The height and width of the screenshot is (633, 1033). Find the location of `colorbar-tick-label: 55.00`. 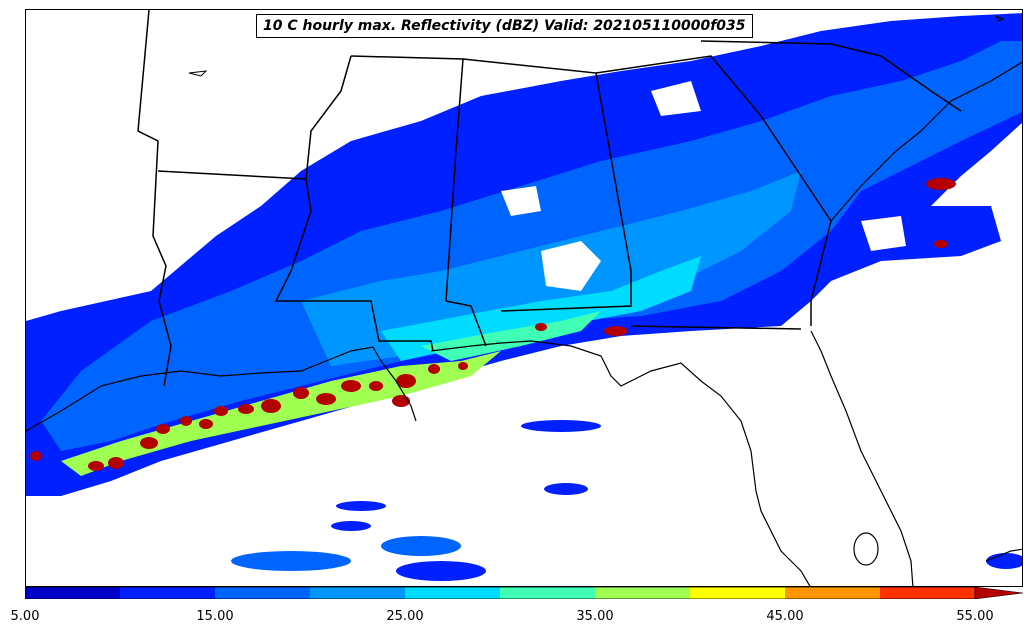

colorbar-tick-label: 55.00 is located at coordinates (975, 616).